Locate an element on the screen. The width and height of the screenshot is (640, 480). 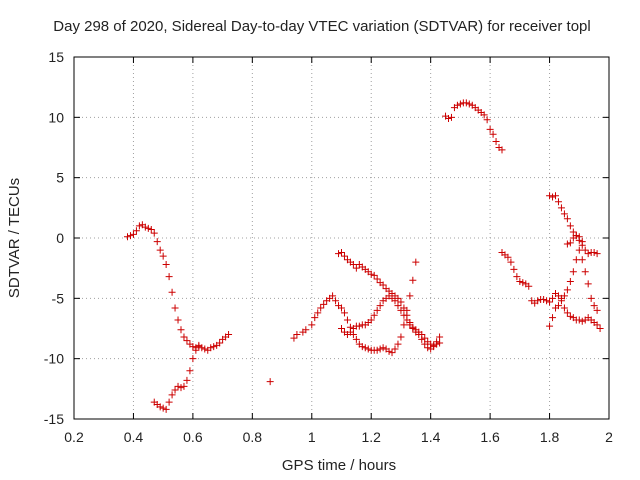
x-tick-label: 0.4 is located at coordinates (134, 437).